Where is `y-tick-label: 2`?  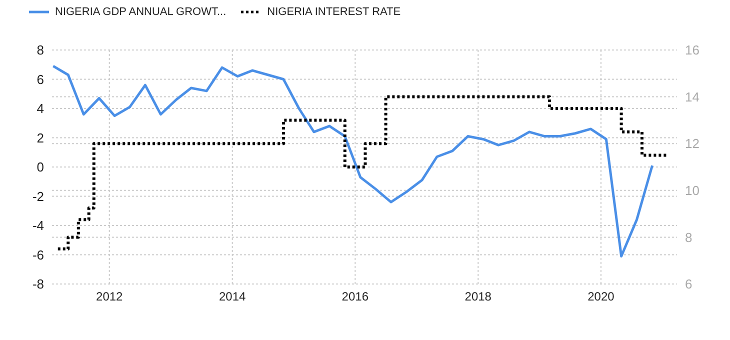 y-tick-label: 2 is located at coordinates (40, 138).